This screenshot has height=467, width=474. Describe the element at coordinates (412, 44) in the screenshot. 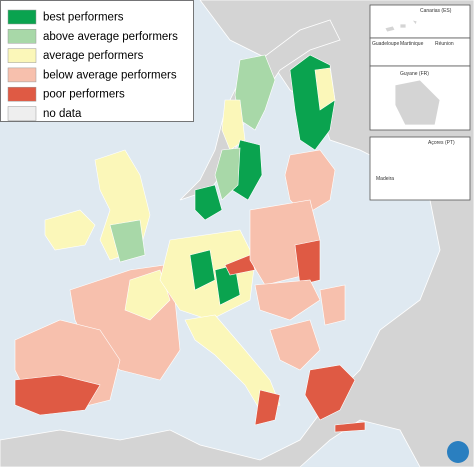

I see `inset-label: Martinique` at that location.